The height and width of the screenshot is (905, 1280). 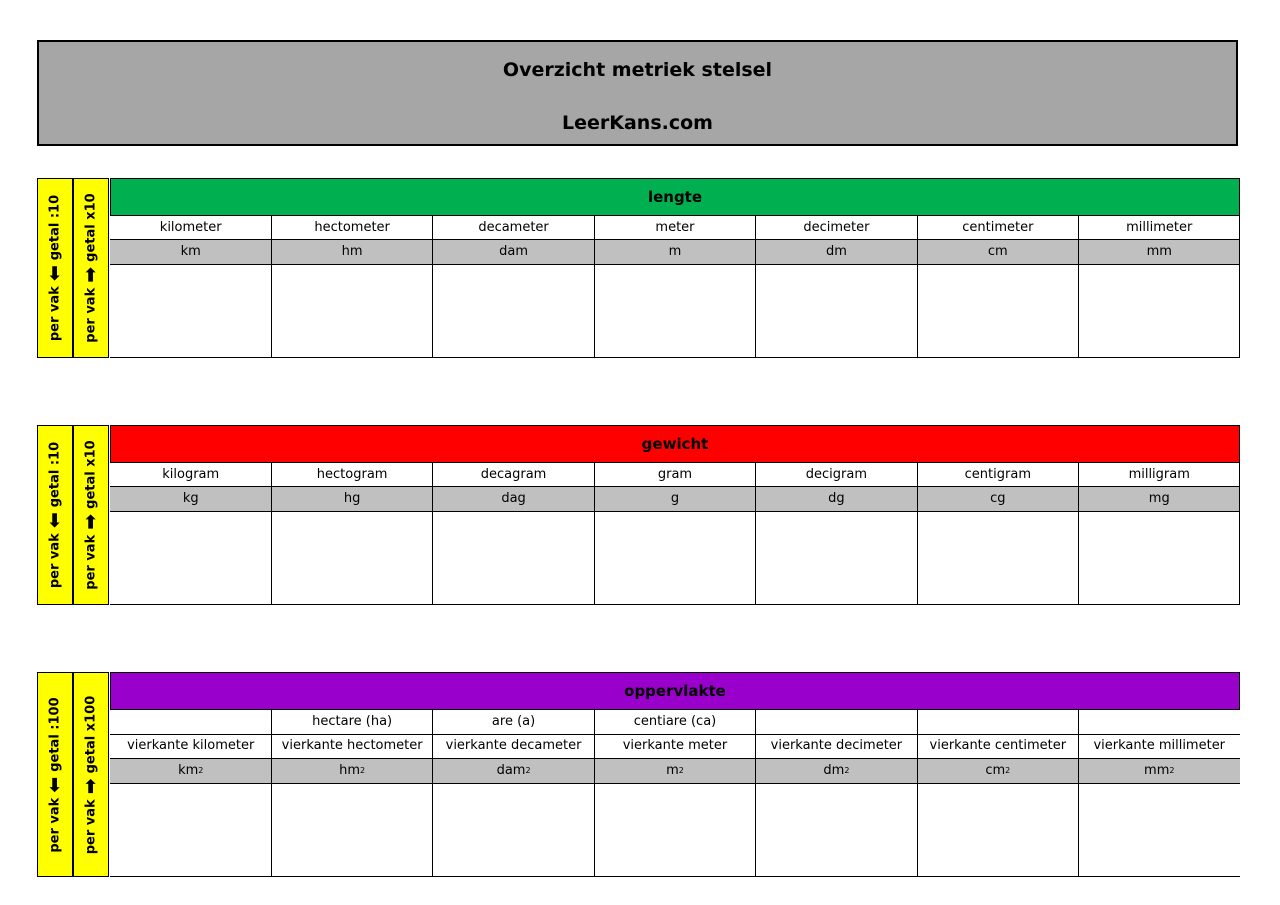 What do you see at coordinates (190, 227) in the screenshot?
I see `unit-name: kilometer` at bounding box center [190, 227].